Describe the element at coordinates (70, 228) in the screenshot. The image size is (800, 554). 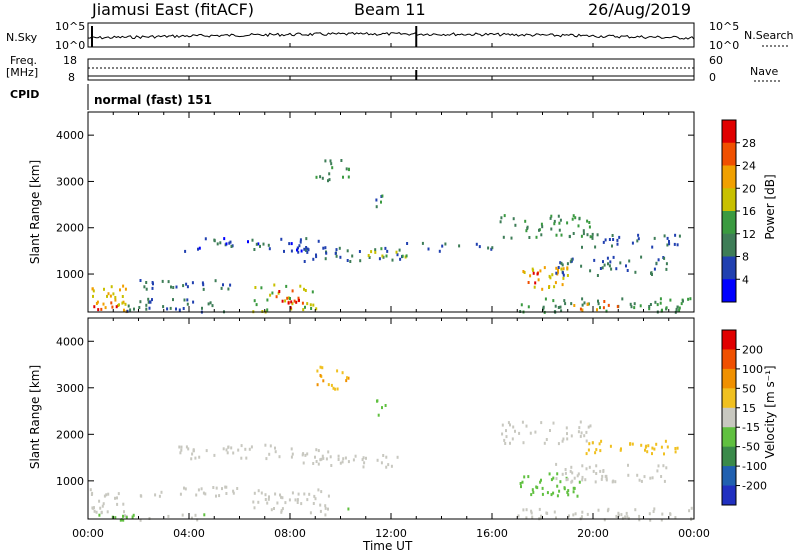
I see `power-ytick-label: 2000` at that location.